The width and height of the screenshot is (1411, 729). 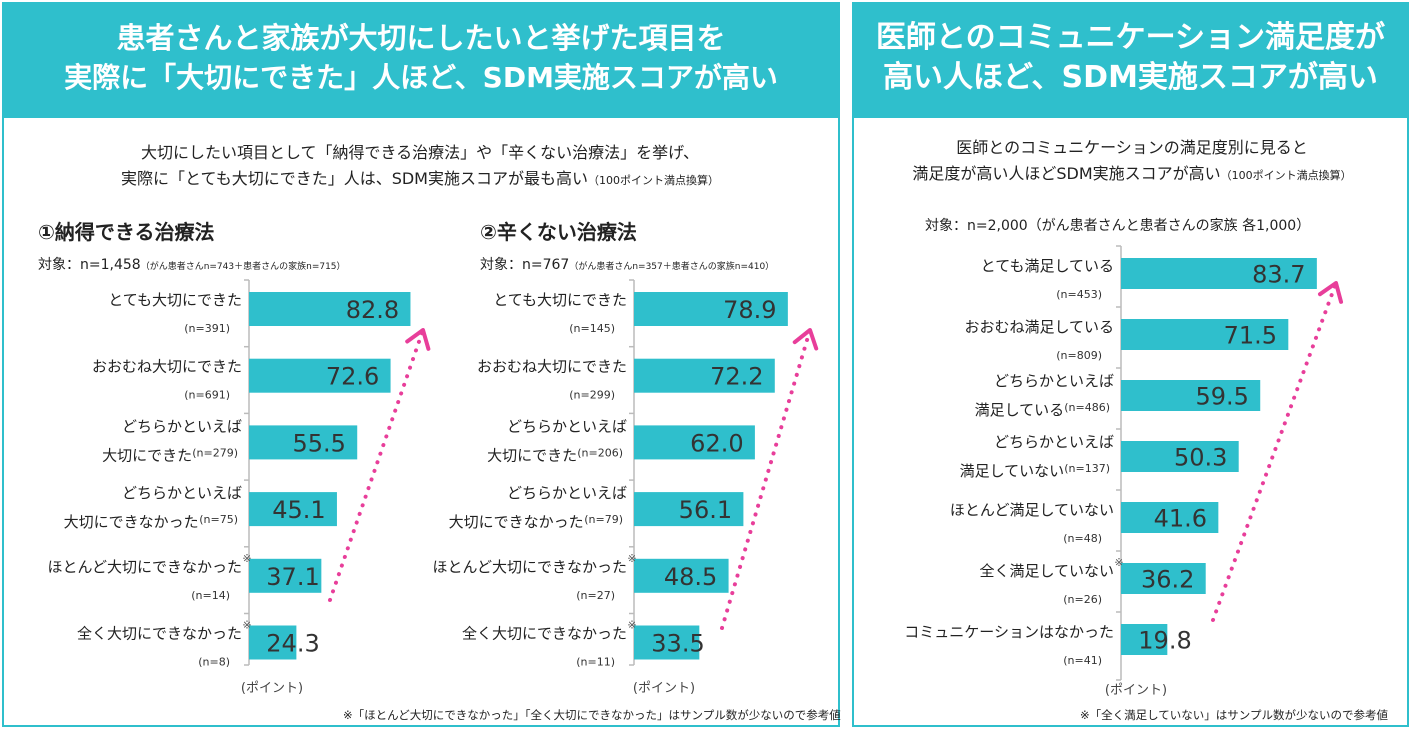 I want to click on left-subtitle-line-2: 実際に「とても大切にできた」人は、SDM実施スコアが最も高い, so click(x=354, y=178).